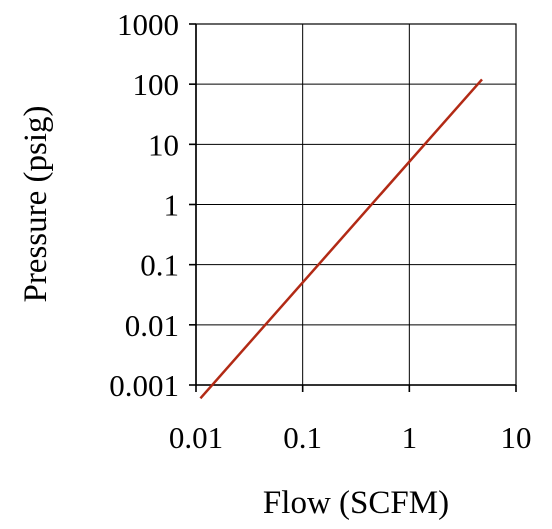  I want to click on x-tick-label: 10, so click(516, 437).